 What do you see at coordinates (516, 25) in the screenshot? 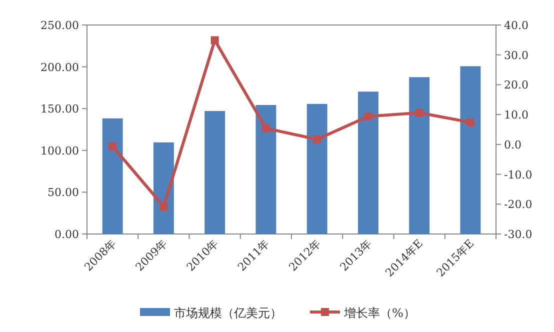
I see `y2-tick-label: 40.0` at bounding box center [516, 25].